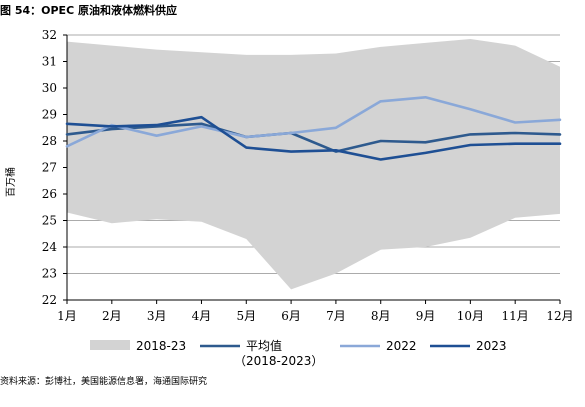  I want to click on legend-label: 2018-23, so click(161, 346).